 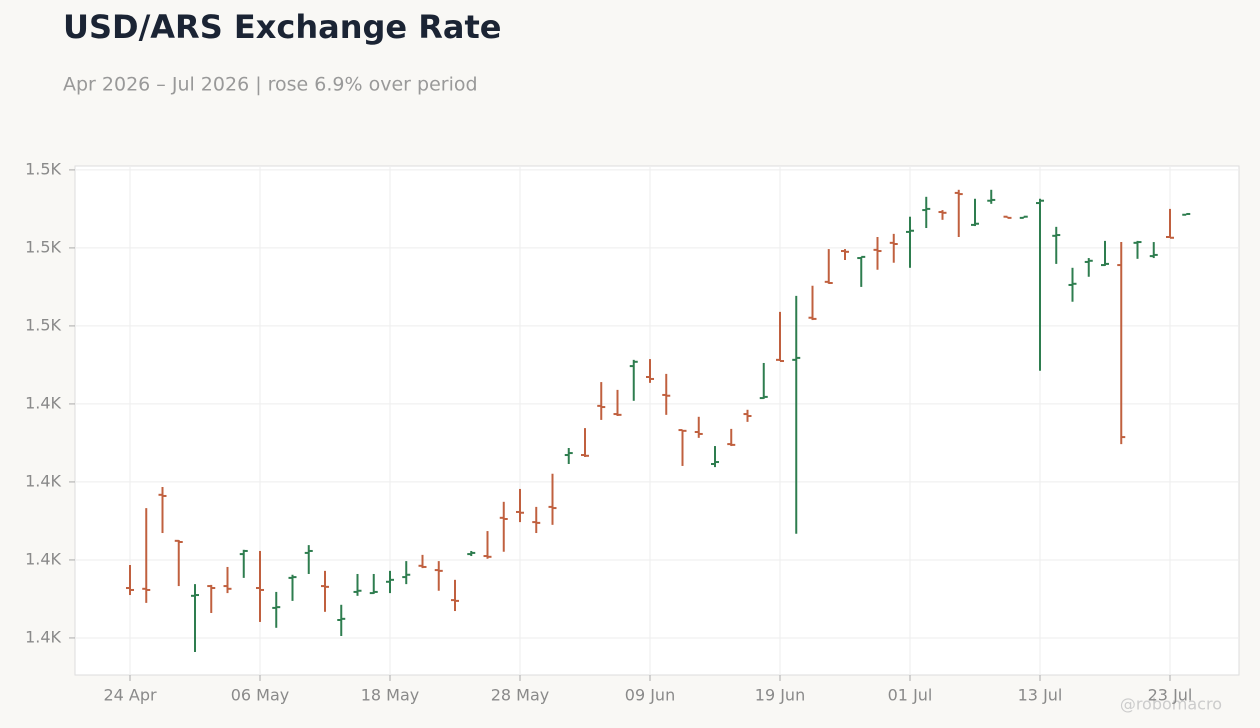 What do you see at coordinates (260, 695) in the screenshot?
I see `x-tick-label: 06 May` at bounding box center [260, 695].